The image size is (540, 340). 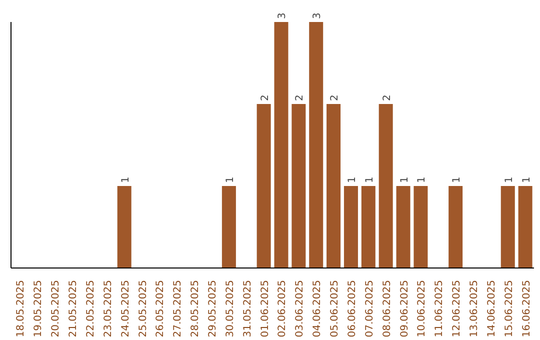 What do you see at coordinates (422, 309) in the screenshot?
I see `x-tick-label: 10.06.2025` at bounding box center [422, 309].